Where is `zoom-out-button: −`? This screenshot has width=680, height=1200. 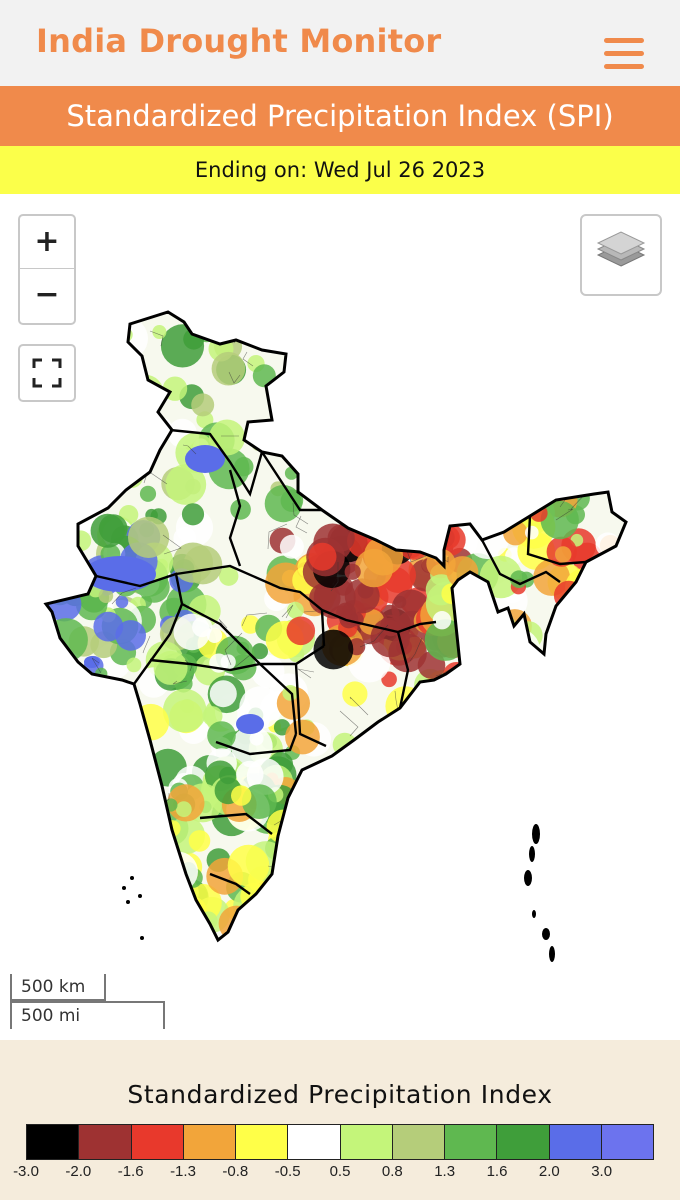 zoom-out-button: − is located at coordinates (47, 294).